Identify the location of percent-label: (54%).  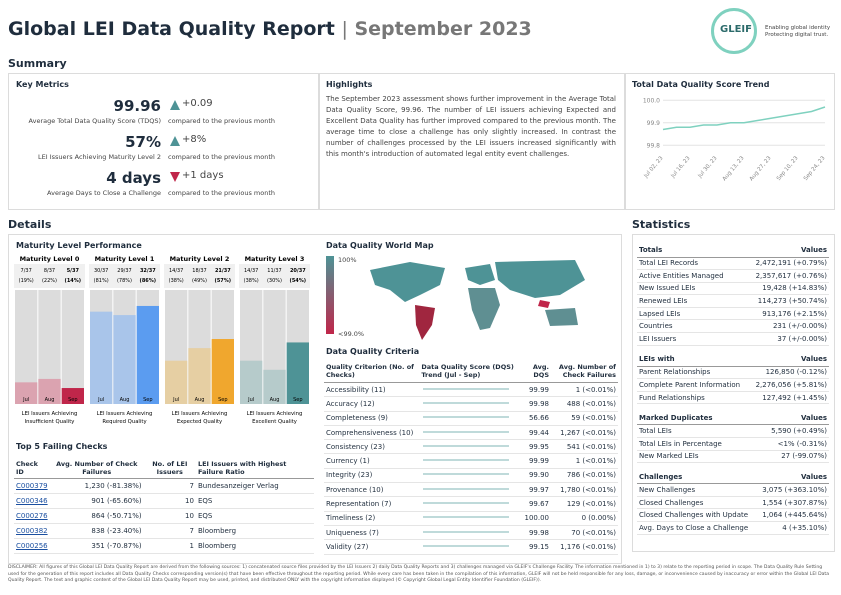
(298, 281).